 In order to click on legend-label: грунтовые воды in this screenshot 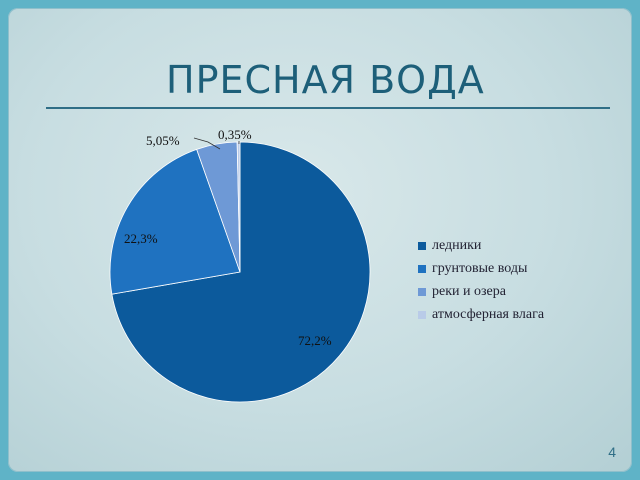, I will do `click(480, 268)`.